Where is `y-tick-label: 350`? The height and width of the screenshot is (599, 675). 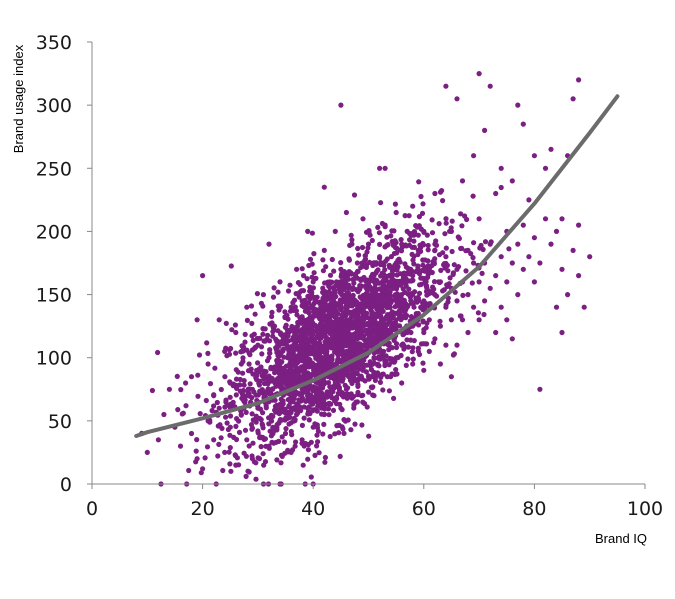 y-tick-label: 350 is located at coordinates (54, 43).